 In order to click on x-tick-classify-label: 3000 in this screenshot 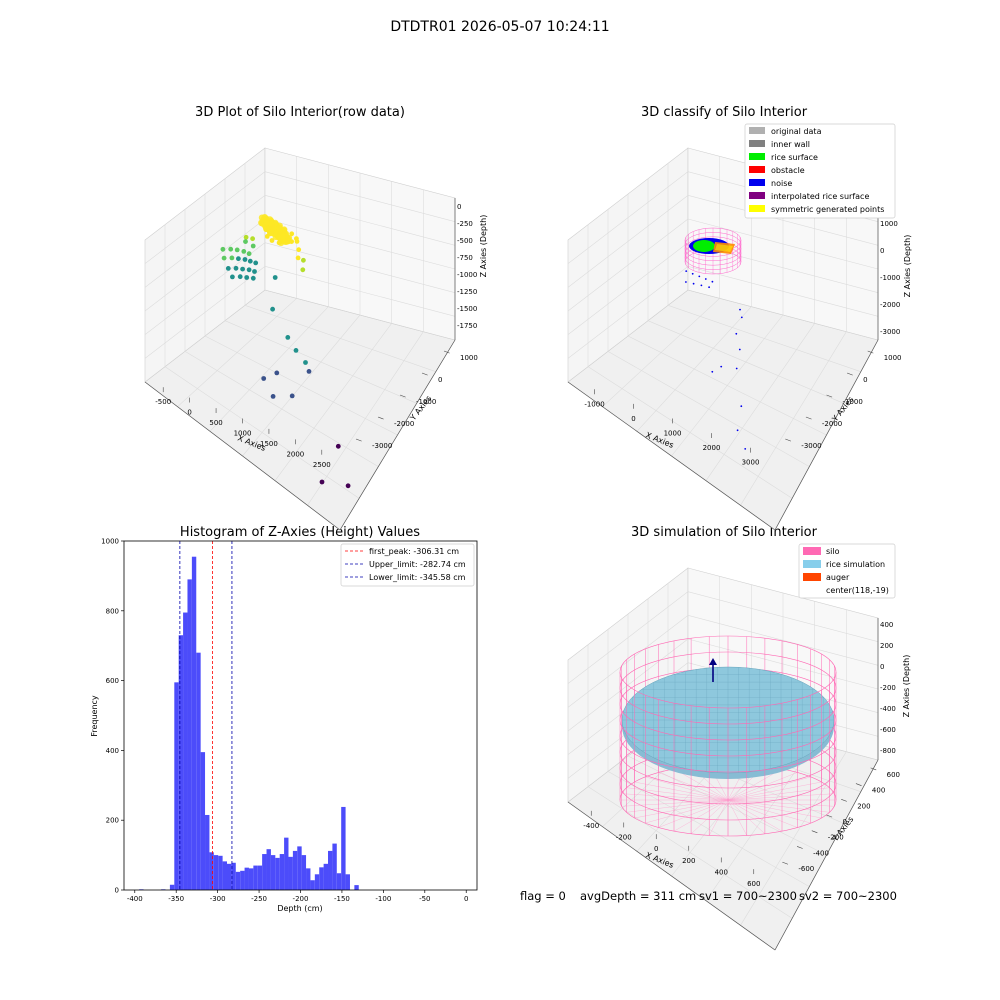, I will do `click(751, 463)`.